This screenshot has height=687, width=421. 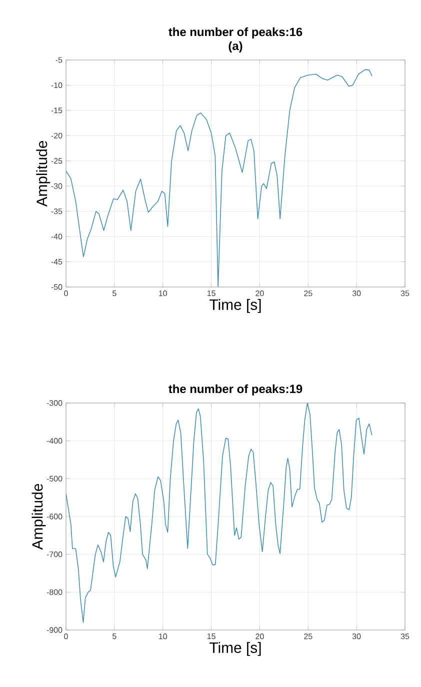 What do you see at coordinates (235, 33) in the screenshot?
I see `chart-title: the number of peaks:16` at bounding box center [235, 33].